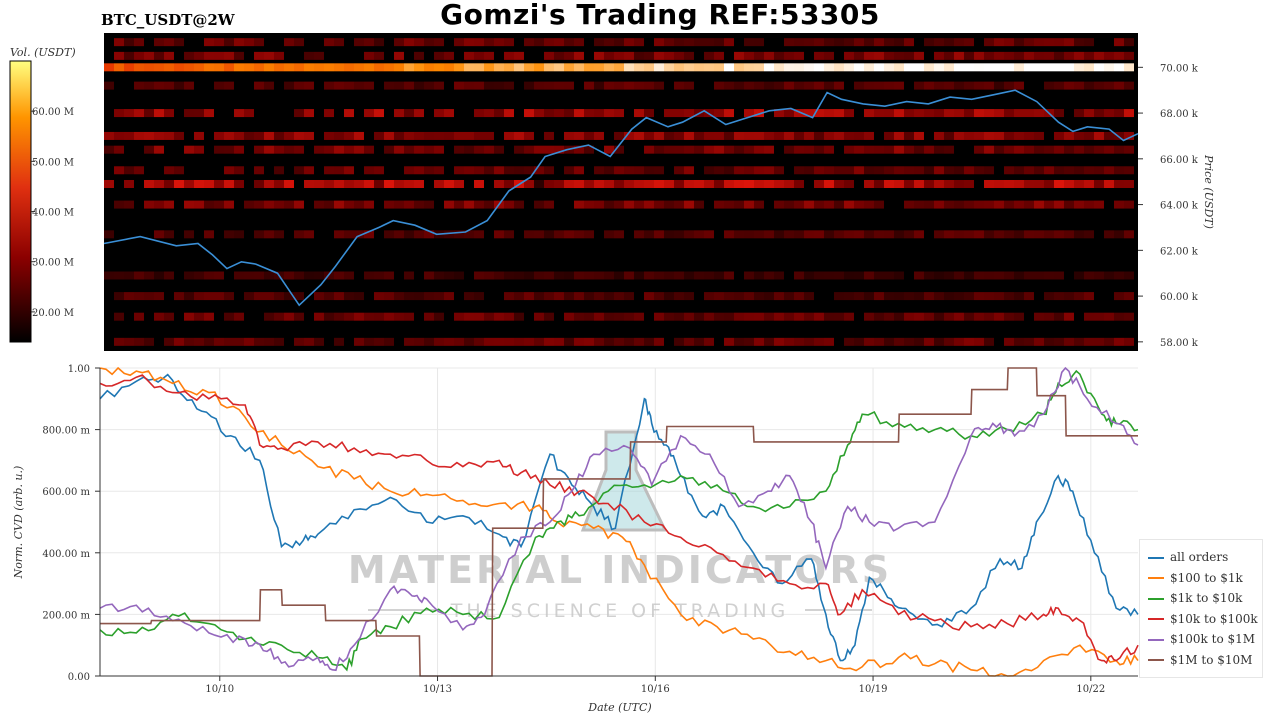  Describe the element at coordinates (655, 689) in the screenshot. I see `x-tick-label: 10/16` at that location.